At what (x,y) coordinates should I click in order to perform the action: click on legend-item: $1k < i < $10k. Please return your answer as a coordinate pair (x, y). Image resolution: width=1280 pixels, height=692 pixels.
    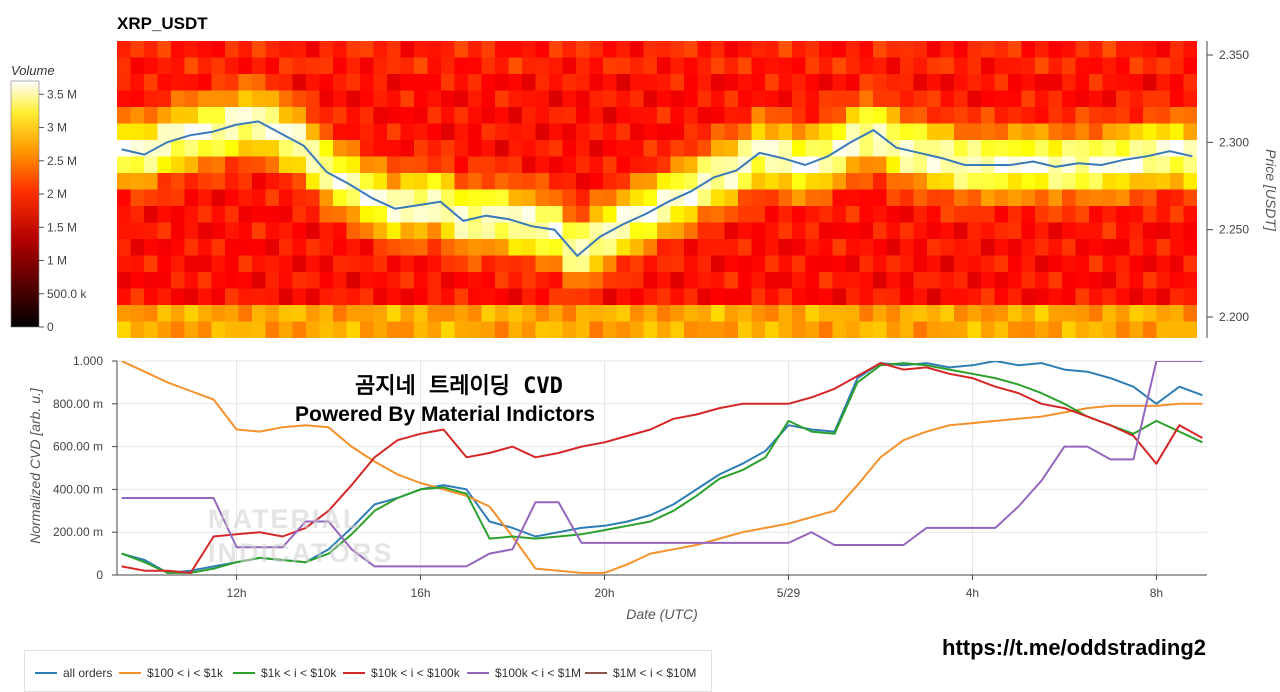
    Looking at the image, I should click on (284, 673).